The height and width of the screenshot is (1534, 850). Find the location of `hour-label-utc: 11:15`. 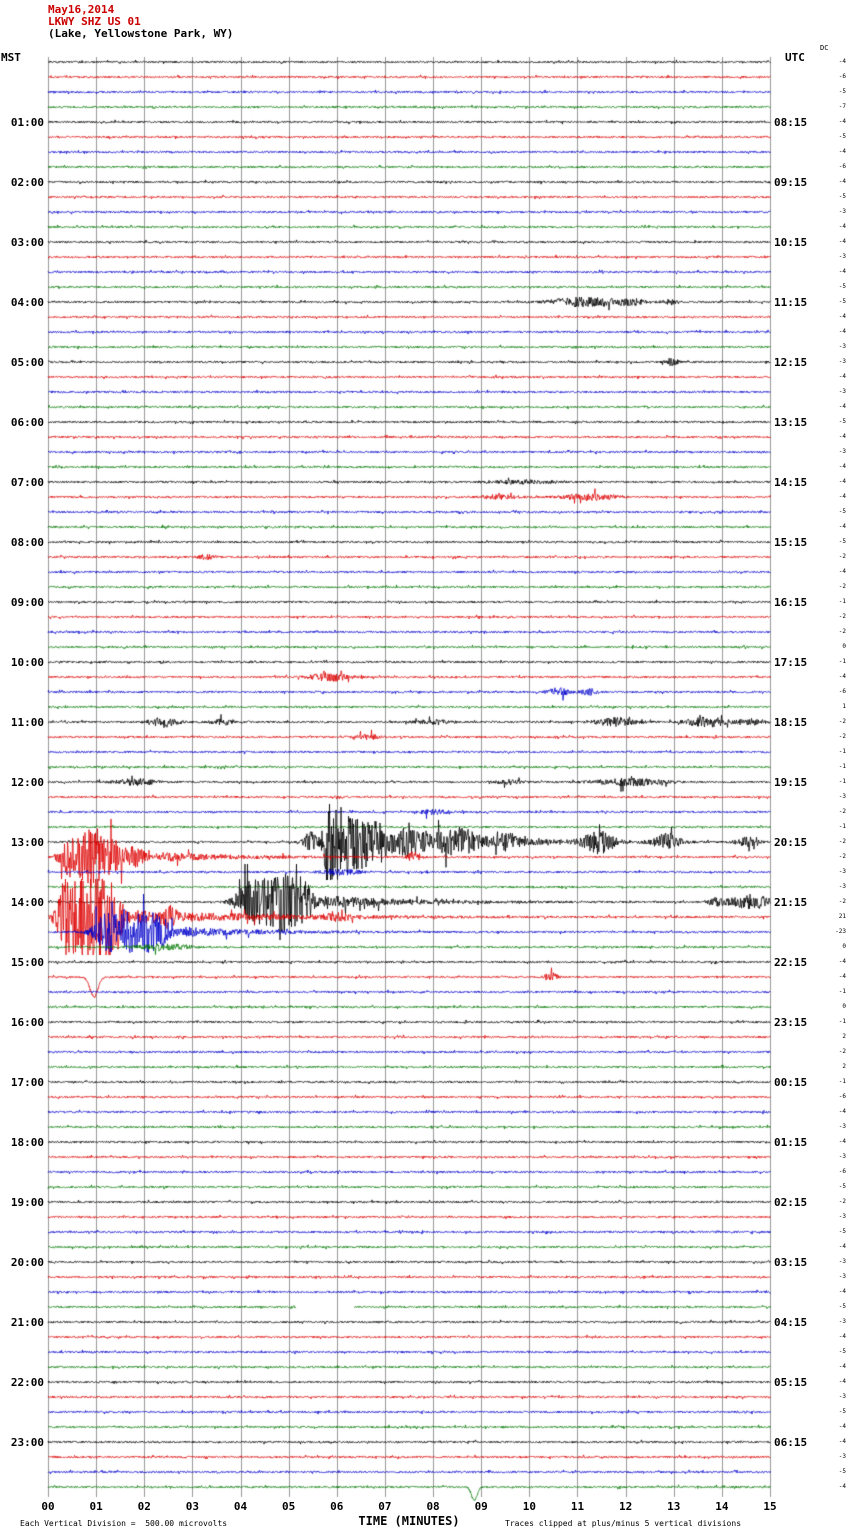

hour-label-utc: 11:15 is located at coordinates (791, 302).